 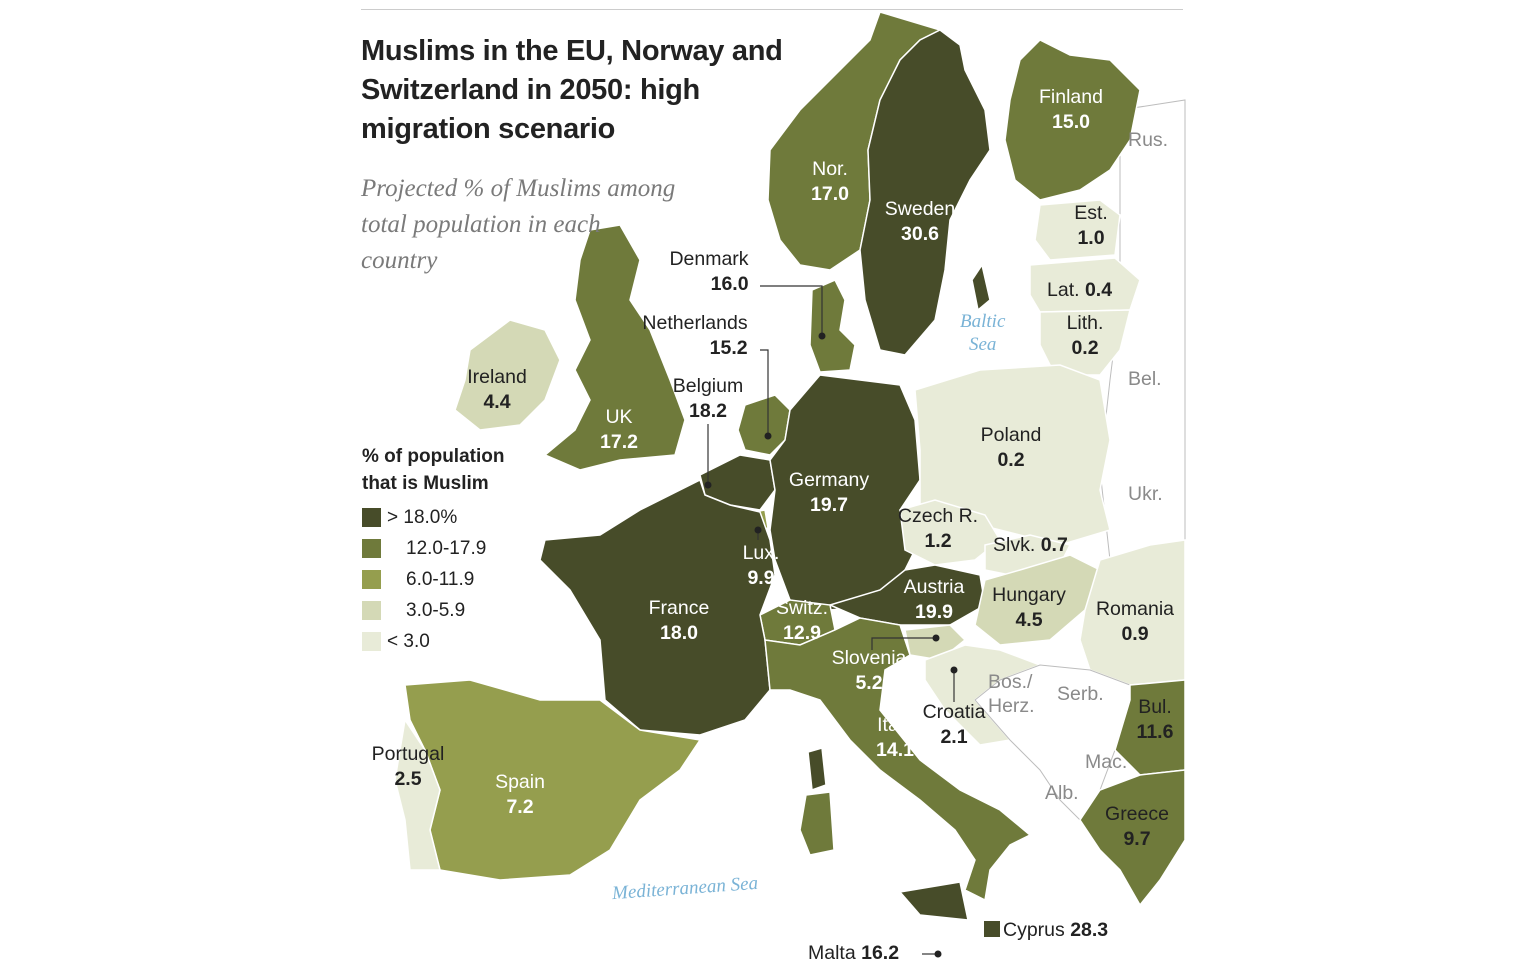 I want to click on label-norway: Nor. 17.0, so click(x=830, y=182).